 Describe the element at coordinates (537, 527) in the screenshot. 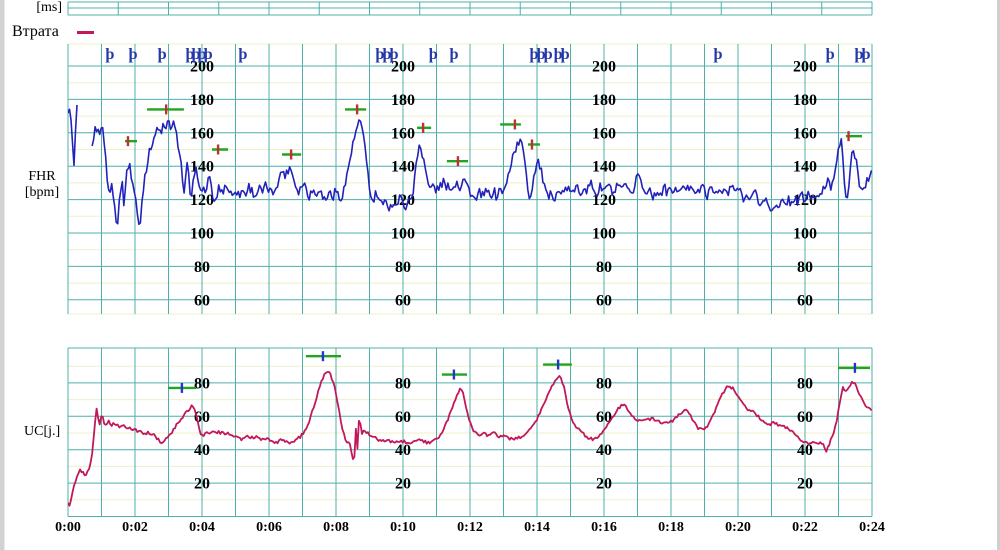

I see `time-tick-label: 0:14` at that location.